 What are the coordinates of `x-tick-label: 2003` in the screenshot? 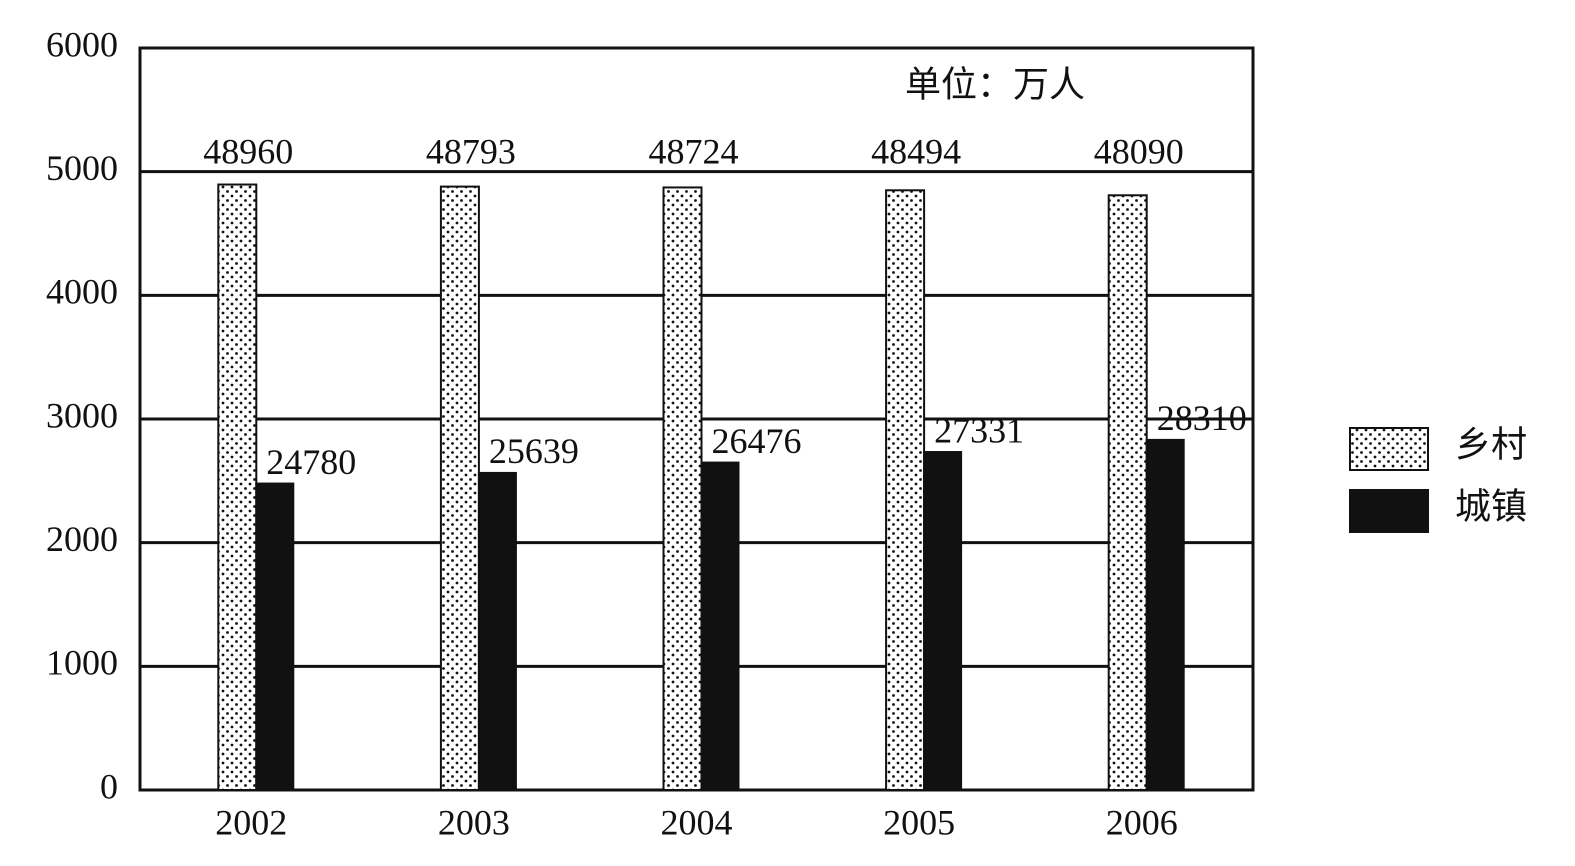 It's located at (474, 822).